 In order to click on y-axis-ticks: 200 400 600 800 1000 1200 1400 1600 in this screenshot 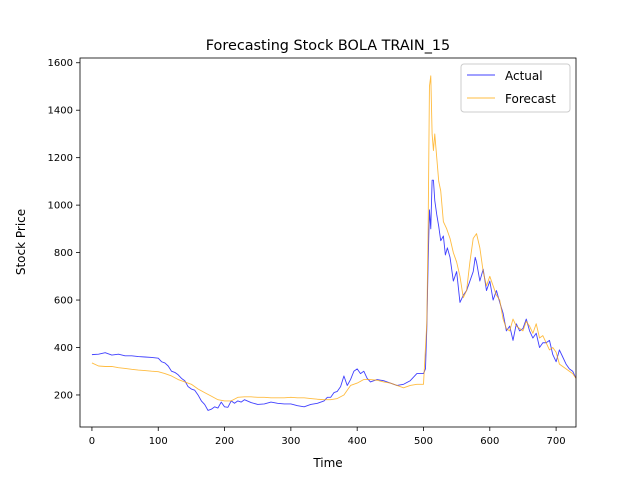, I will do `click(64, 229)`.